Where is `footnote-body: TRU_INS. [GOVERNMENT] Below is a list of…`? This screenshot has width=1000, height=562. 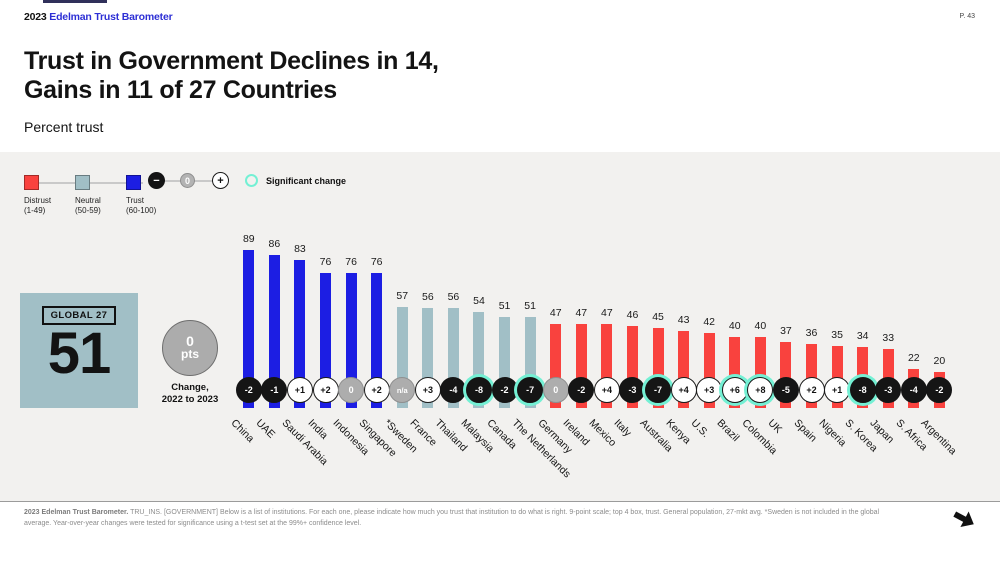
footnote-body: TRU_INS. [GOVERNMENT] Below is a list of… is located at coordinates (452, 518).